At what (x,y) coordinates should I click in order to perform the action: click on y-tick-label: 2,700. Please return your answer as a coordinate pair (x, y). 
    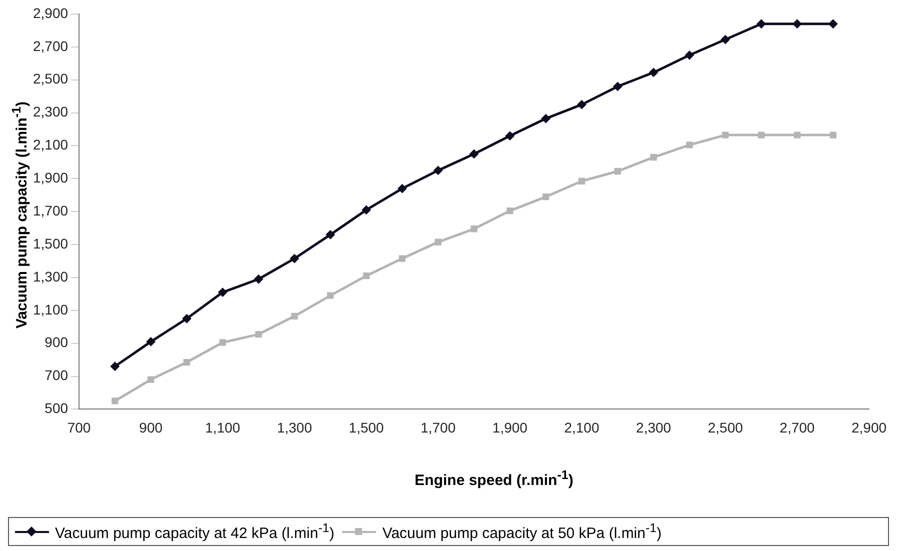
    Looking at the image, I should click on (50, 46).